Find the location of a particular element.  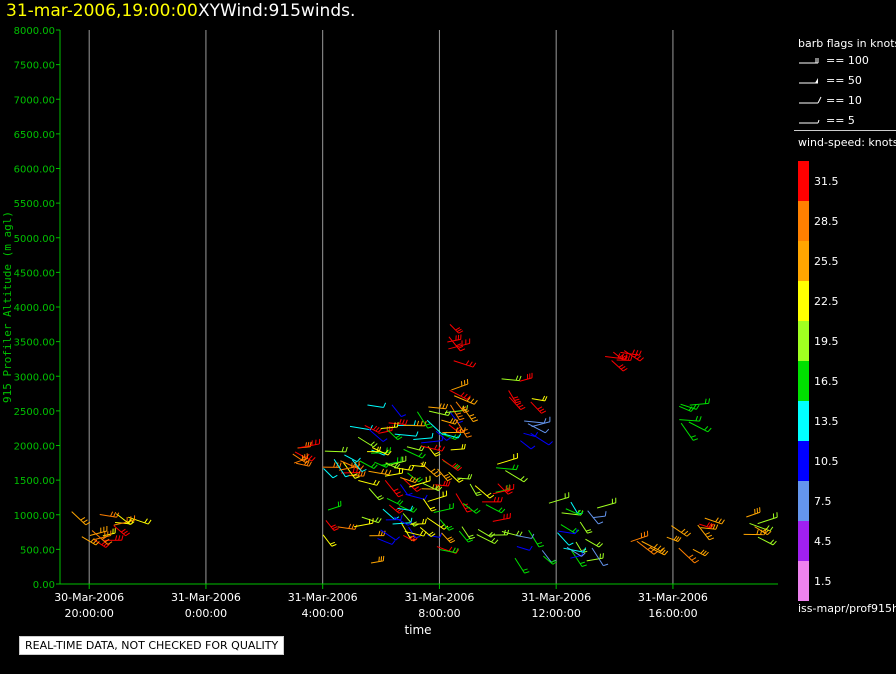

x-tick-date-label: 31-Mar-2006 is located at coordinates (323, 597).